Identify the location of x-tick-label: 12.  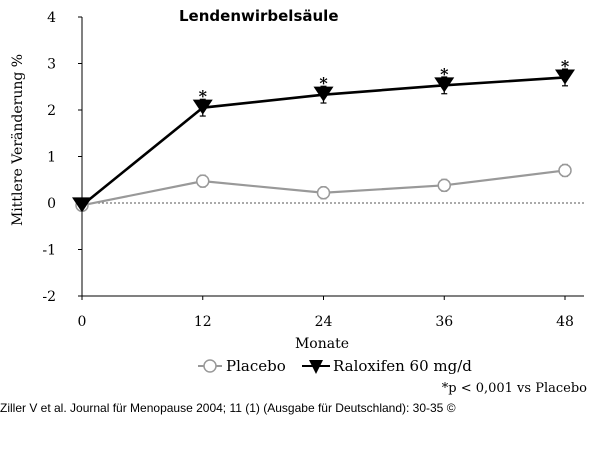
(203, 322).